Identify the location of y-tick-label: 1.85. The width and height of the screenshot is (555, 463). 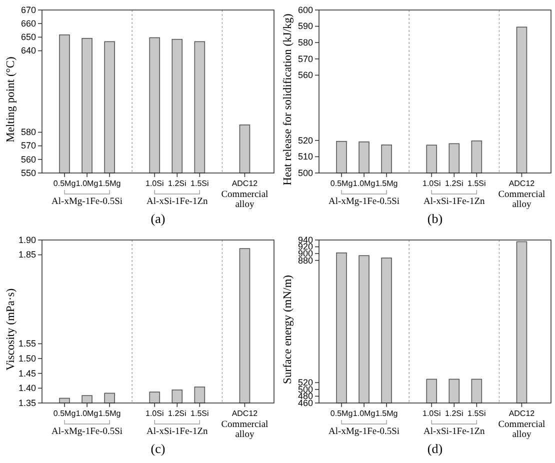
(27, 255).